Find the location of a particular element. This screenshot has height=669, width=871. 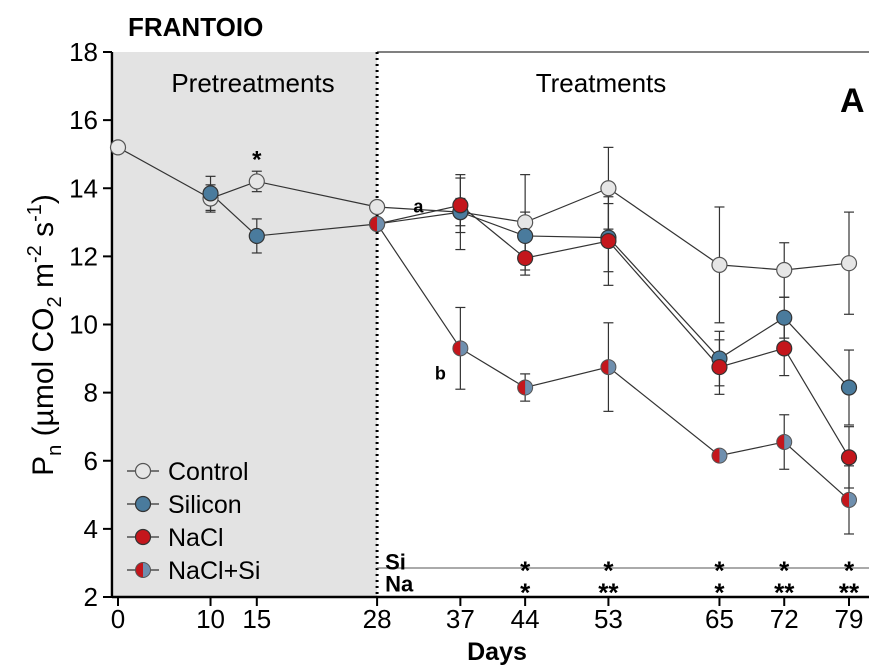

y-tick-label: 16 is located at coordinates (83, 120).